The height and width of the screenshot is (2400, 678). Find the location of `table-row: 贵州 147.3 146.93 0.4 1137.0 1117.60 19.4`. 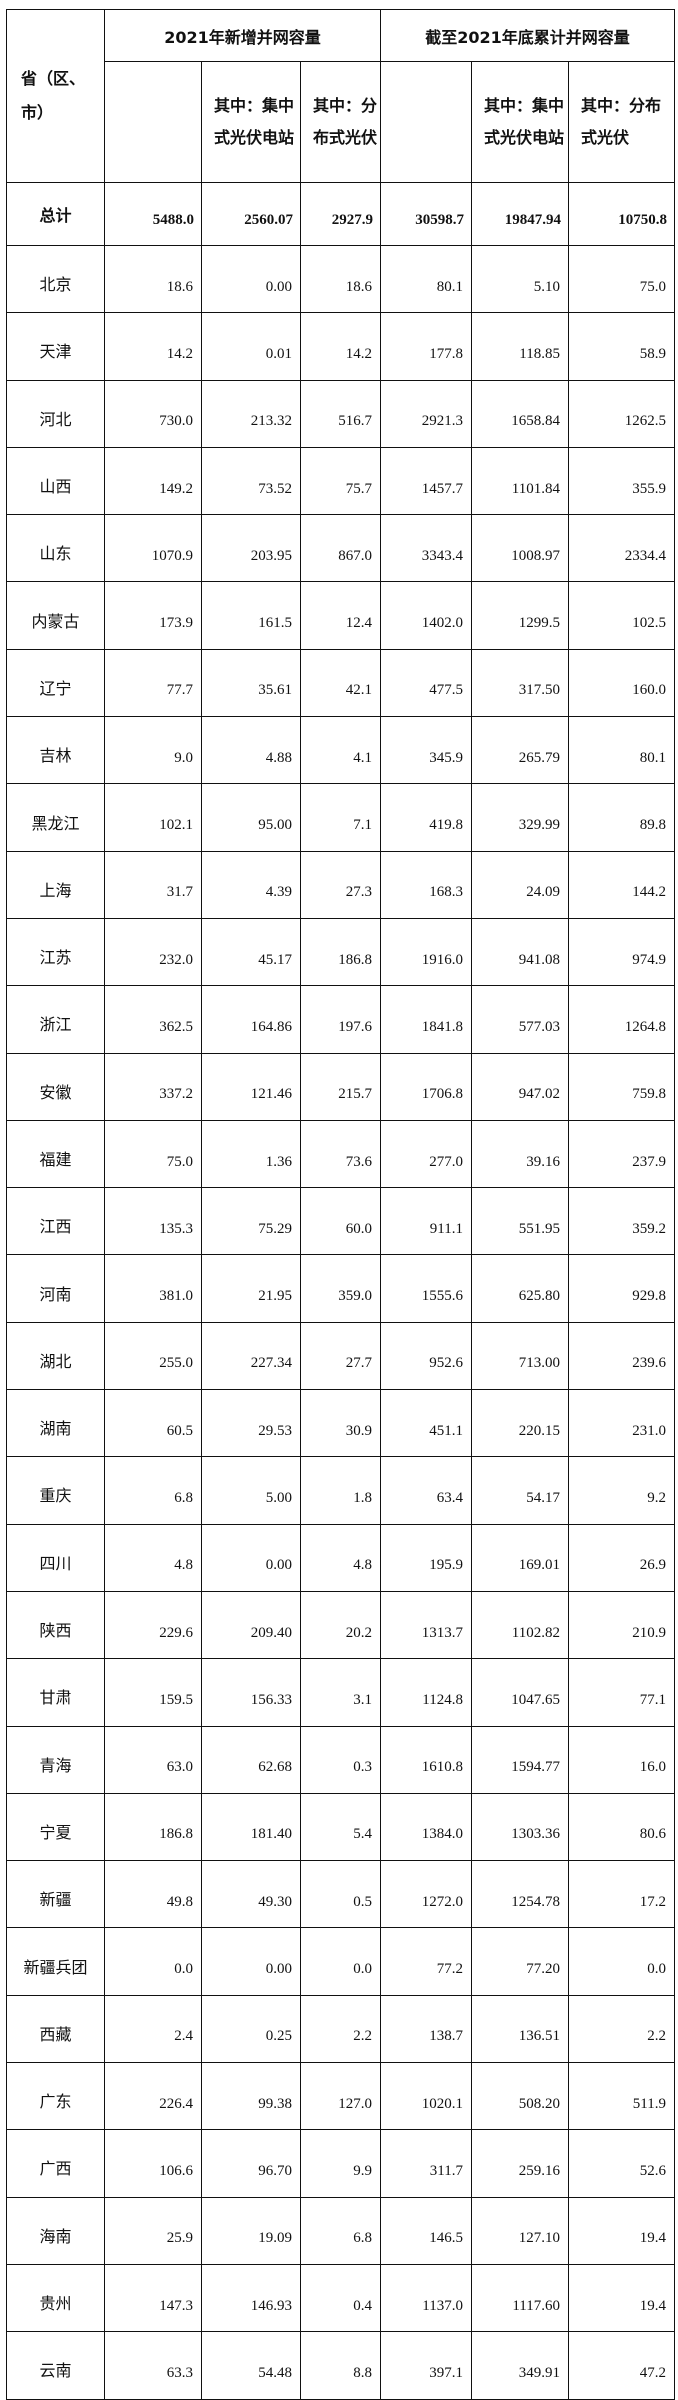

table-row: 贵州 147.3 146.93 0.4 1137.0 1117.60 19.4 is located at coordinates (340, 2298).